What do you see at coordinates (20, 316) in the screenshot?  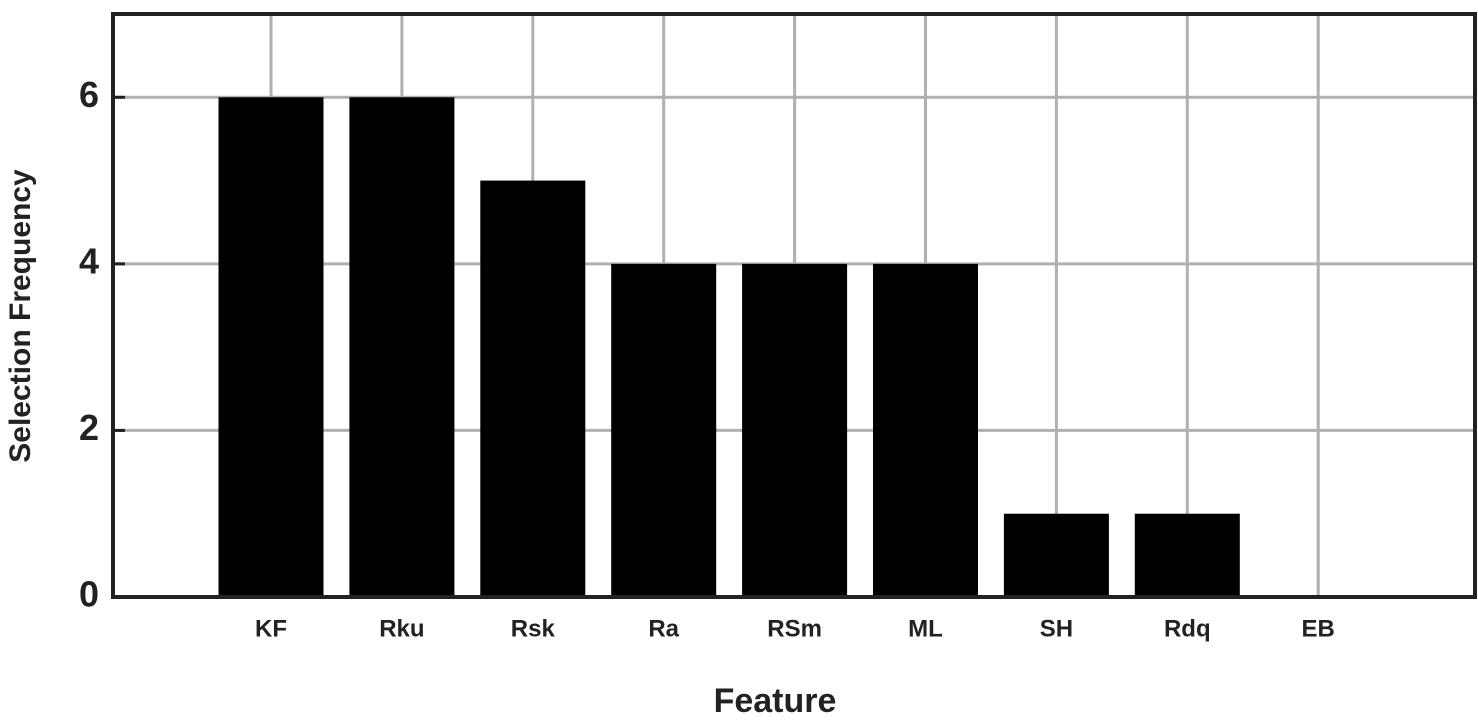 I see `y-axis-label: Selection Frequency` at bounding box center [20, 316].